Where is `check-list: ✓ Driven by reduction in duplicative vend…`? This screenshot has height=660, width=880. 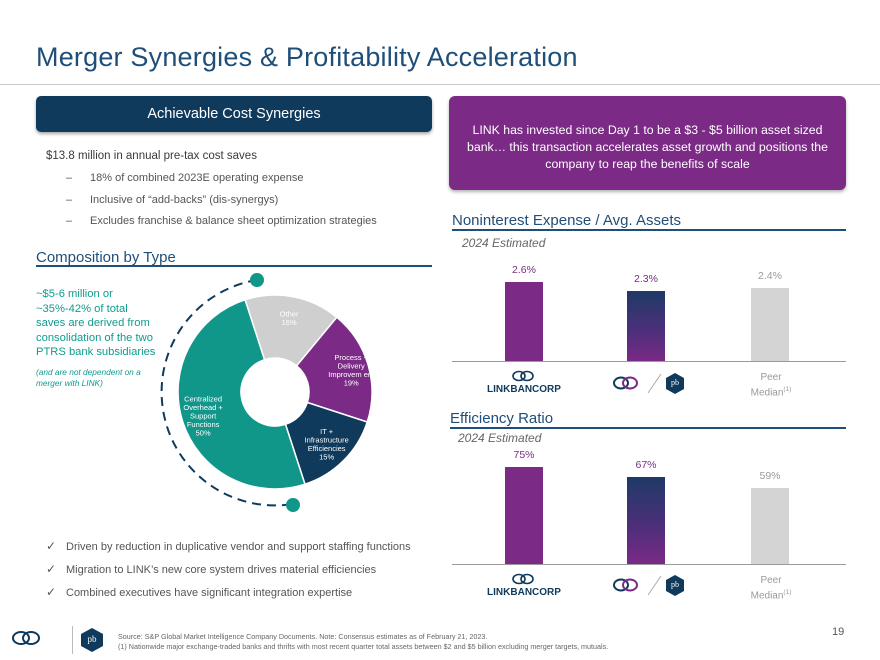 check-list: ✓ Driven by reduction in duplicative vend… is located at coordinates (236, 574).